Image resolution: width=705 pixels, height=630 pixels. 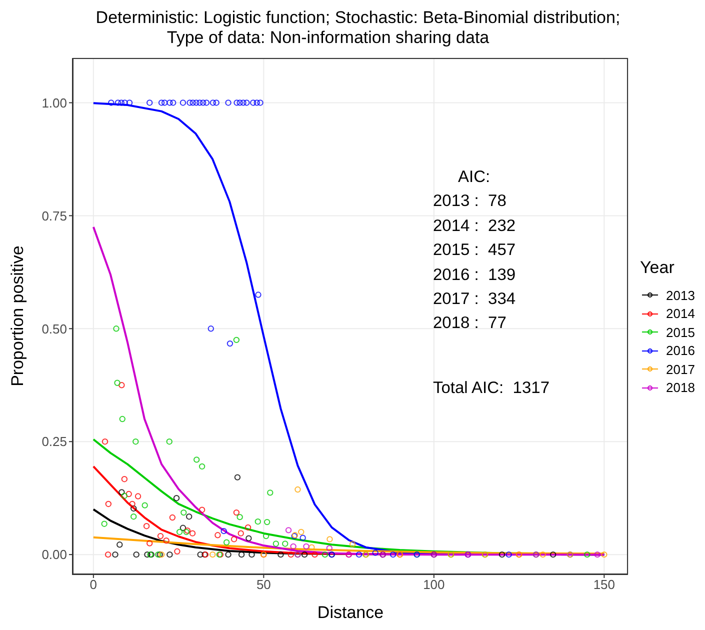 I want to click on chart-subtitle: Type of data: Non-information sharing data, so click(x=328, y=38).